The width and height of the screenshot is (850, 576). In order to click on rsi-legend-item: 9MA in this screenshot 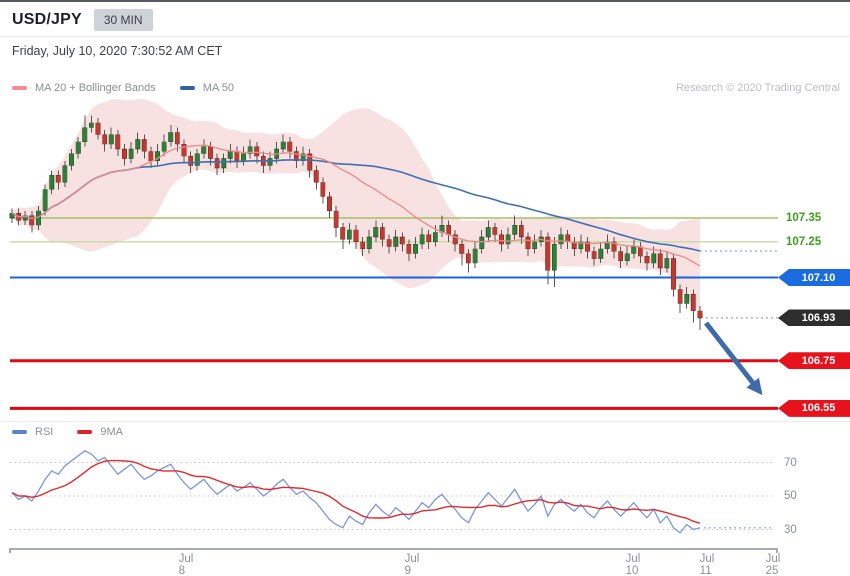, I will do `click(100, 432)`.